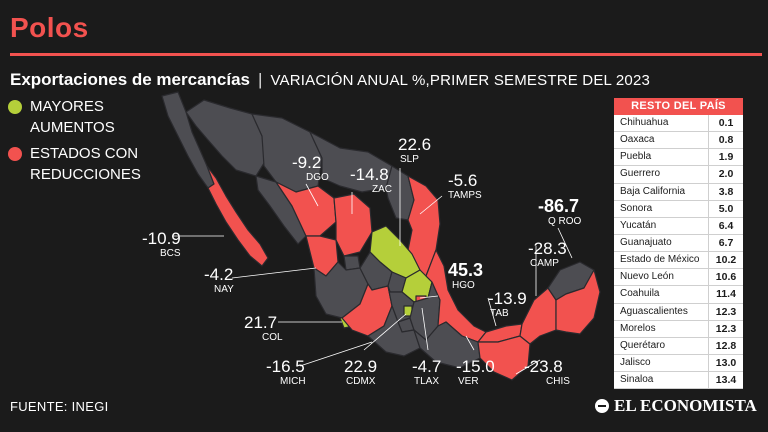  Describe the element at coordinates (414, 144) in the screenshot. I see `value-slp: 22.6` at that location.